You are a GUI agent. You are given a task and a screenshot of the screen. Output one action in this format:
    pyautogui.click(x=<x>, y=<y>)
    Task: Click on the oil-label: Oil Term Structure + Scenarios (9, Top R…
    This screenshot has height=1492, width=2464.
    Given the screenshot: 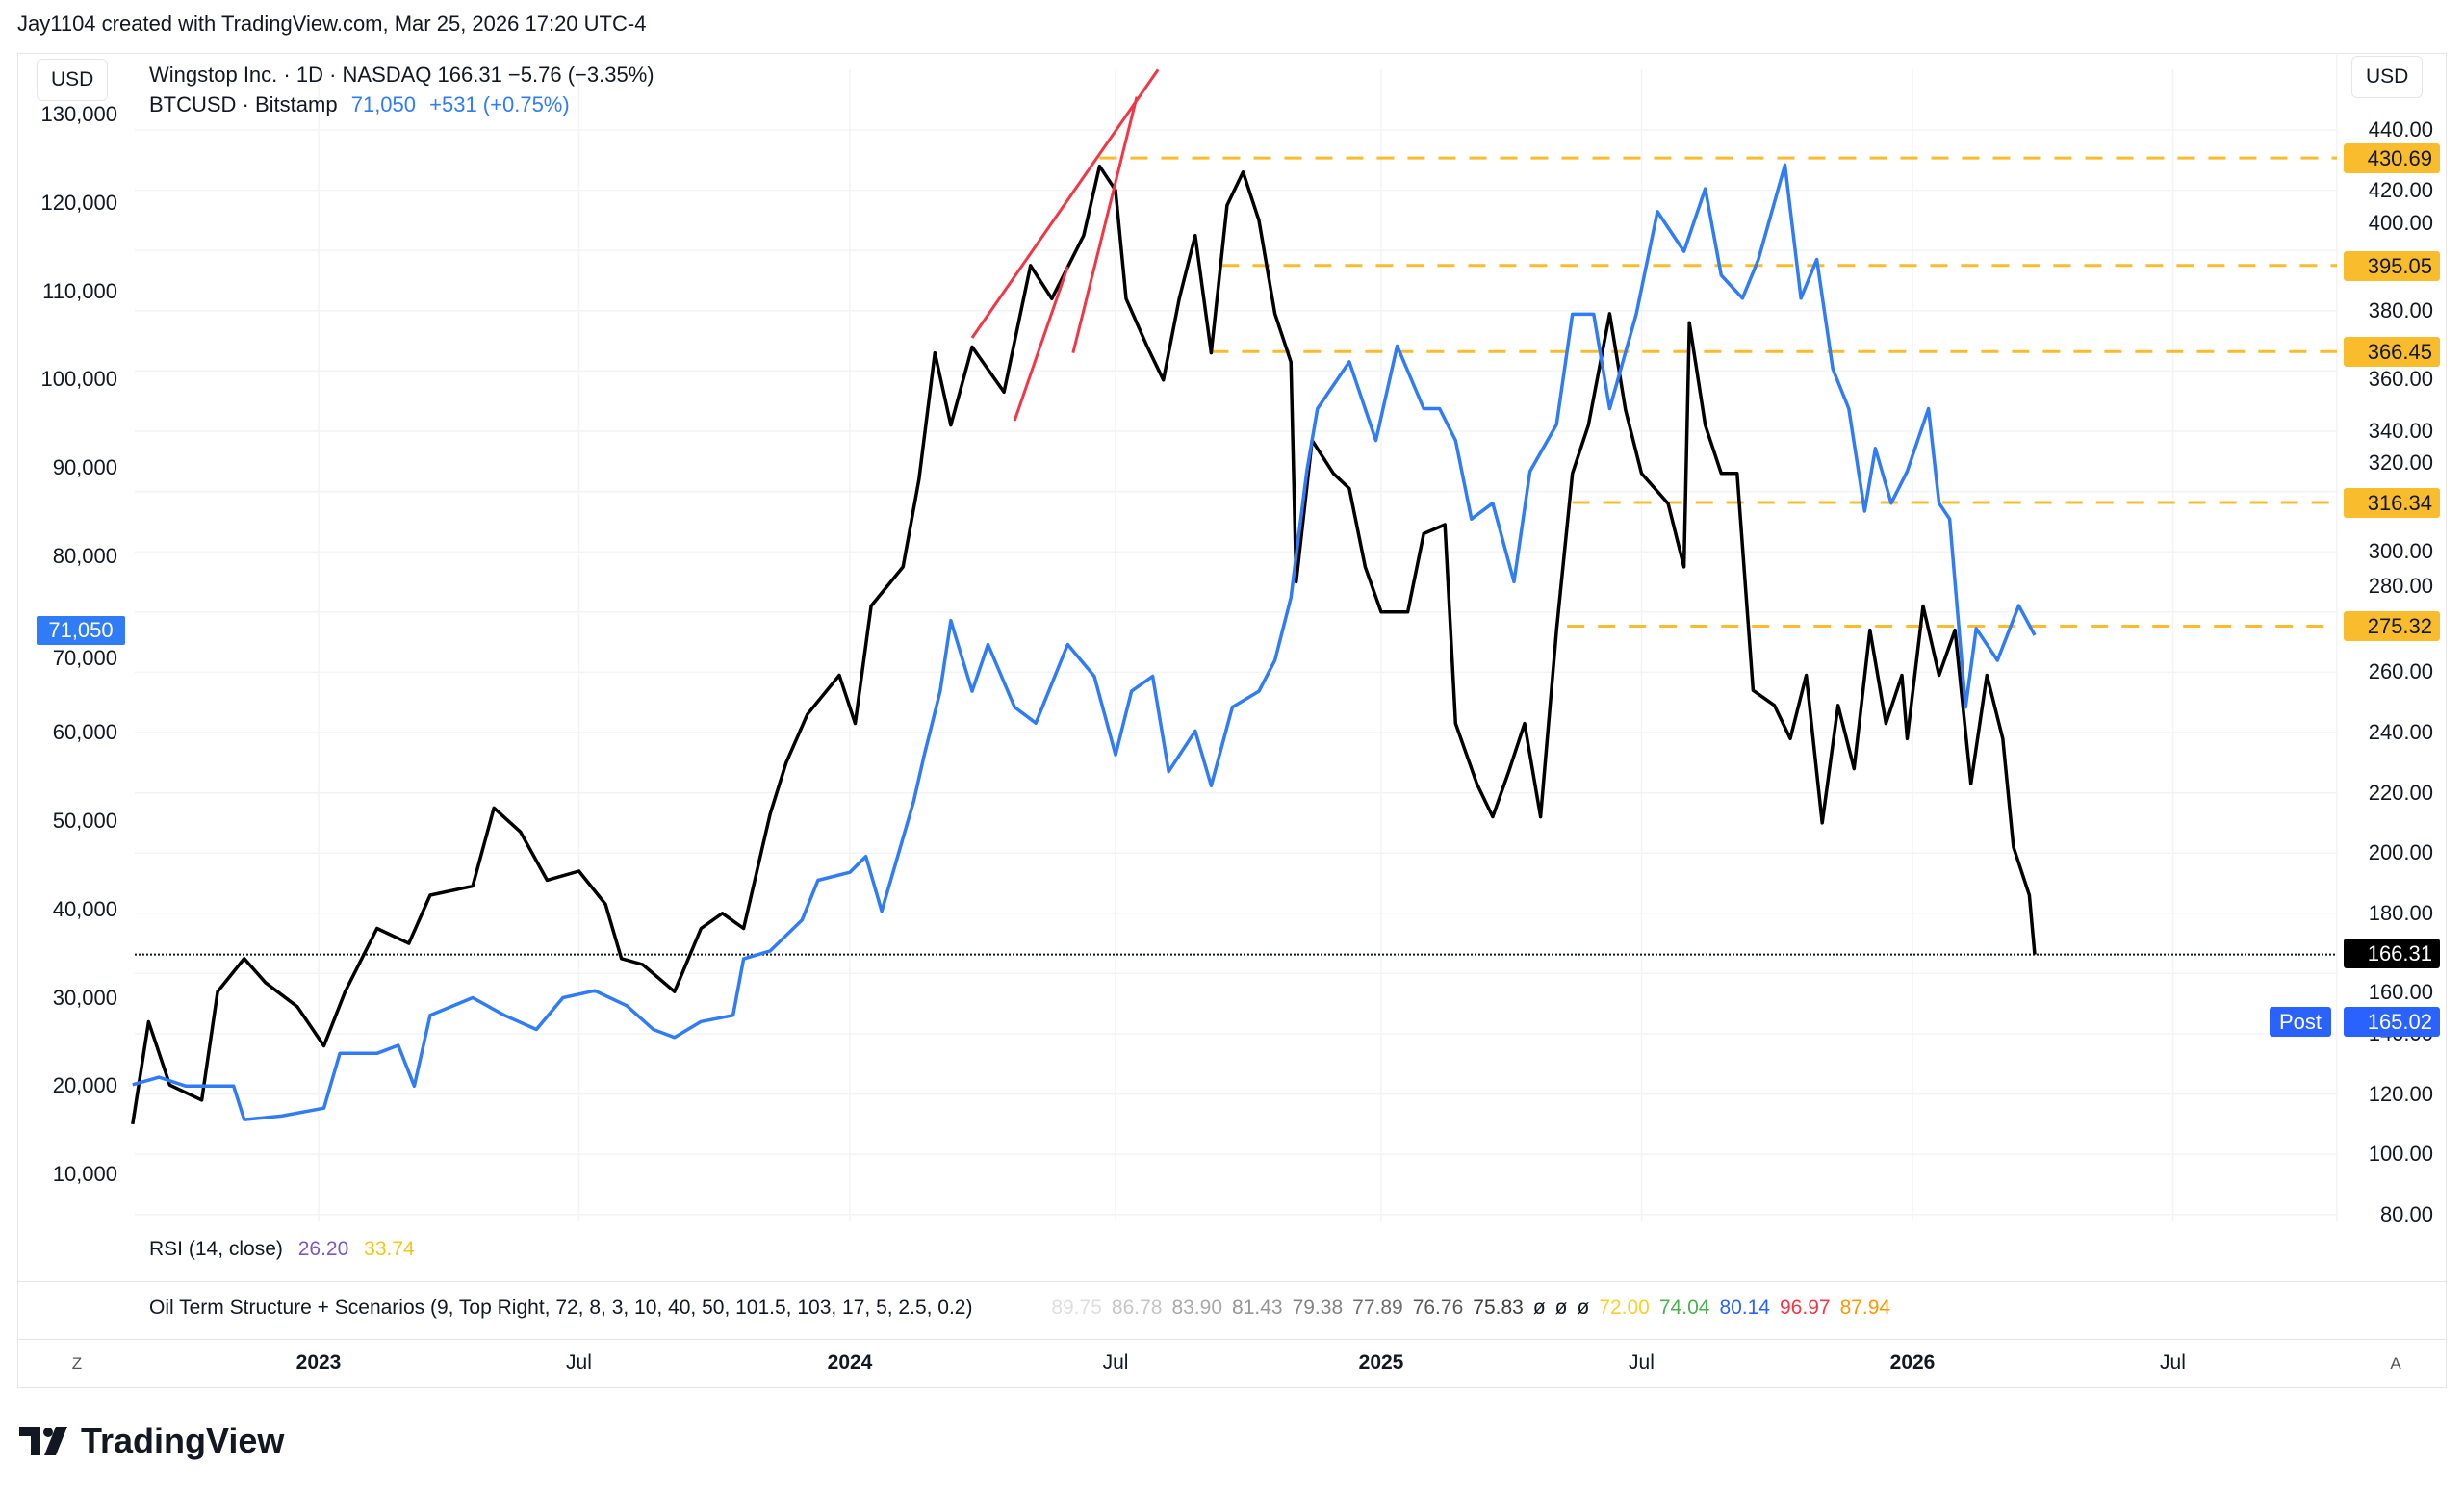 What is the action you would take?
    pyautogui.click(x=561, y=1308)
    